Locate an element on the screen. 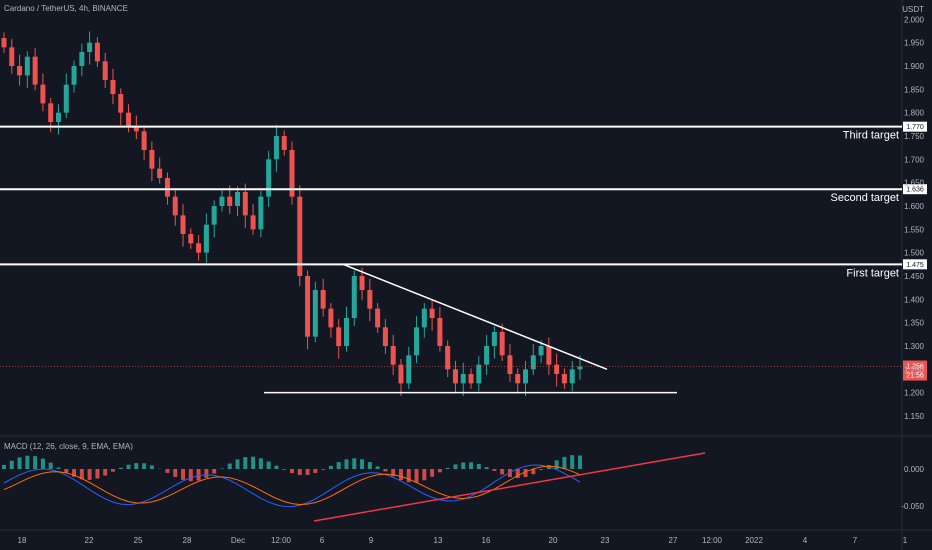 The image size is (932, 550). y-tick-label: 1.250 is located at coordinates (914, 369).